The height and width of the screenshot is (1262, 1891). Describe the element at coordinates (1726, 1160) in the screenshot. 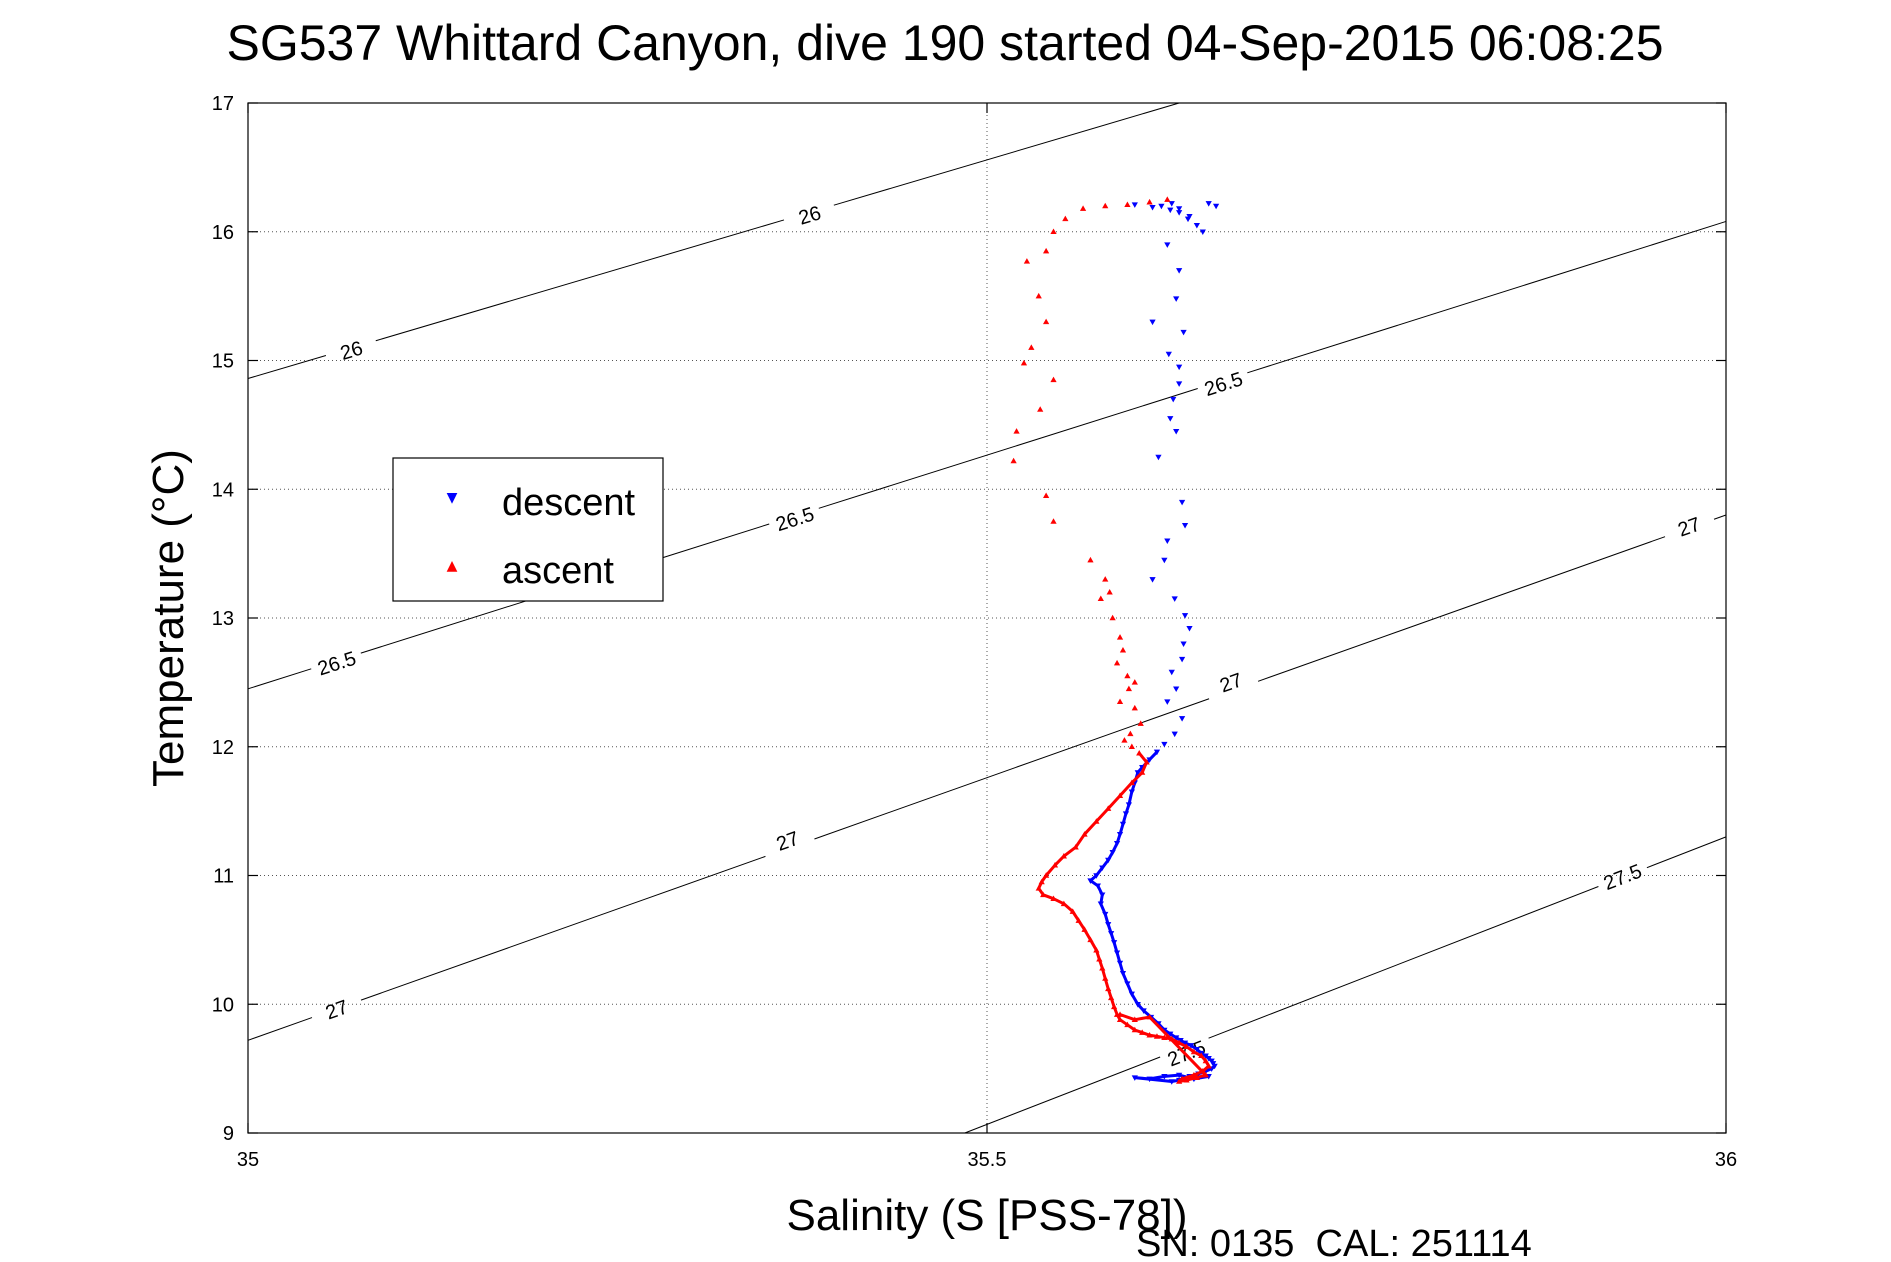

I see `x-tick-label: 36` at that location.